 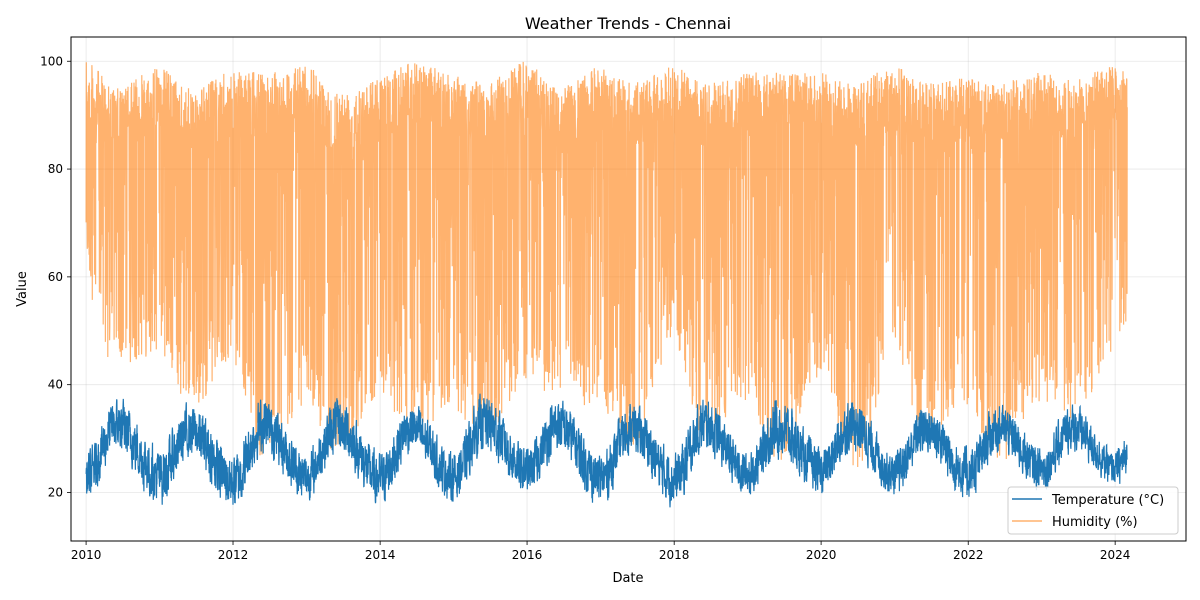 What do you see at coordinates (380, 555) in the screenshot?
I see `x-tick-label: 2014` at bounding box center [380, 555].